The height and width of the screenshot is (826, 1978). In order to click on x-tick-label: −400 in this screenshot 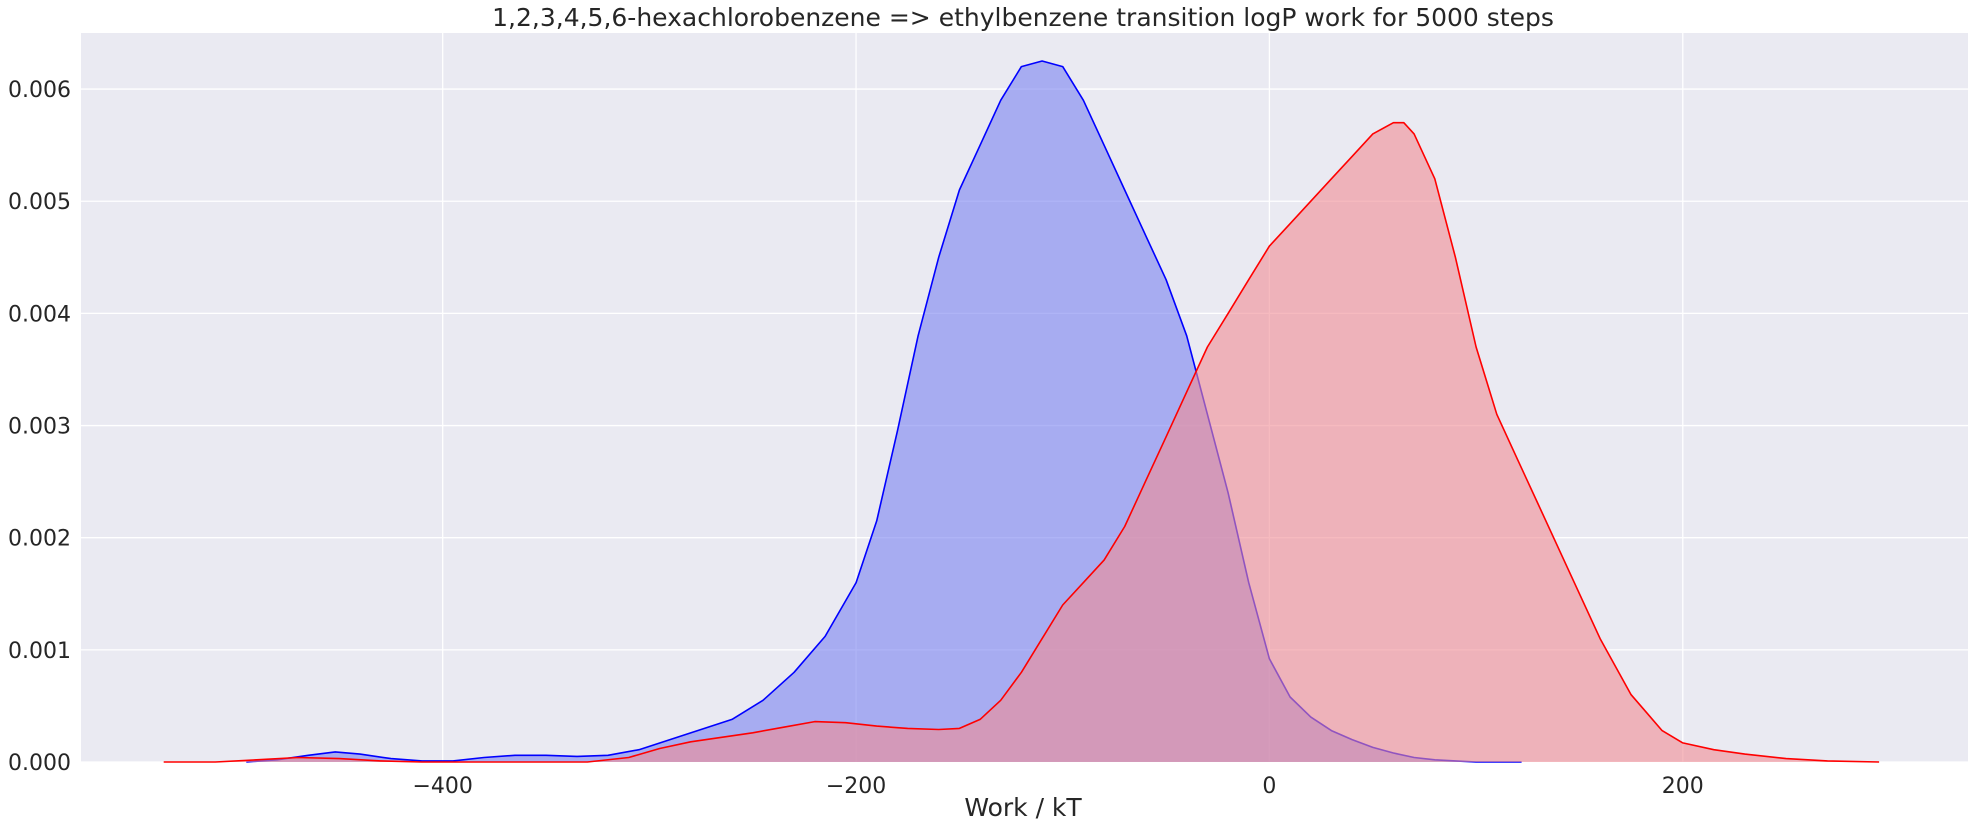, I will do `click(442, 786)`.